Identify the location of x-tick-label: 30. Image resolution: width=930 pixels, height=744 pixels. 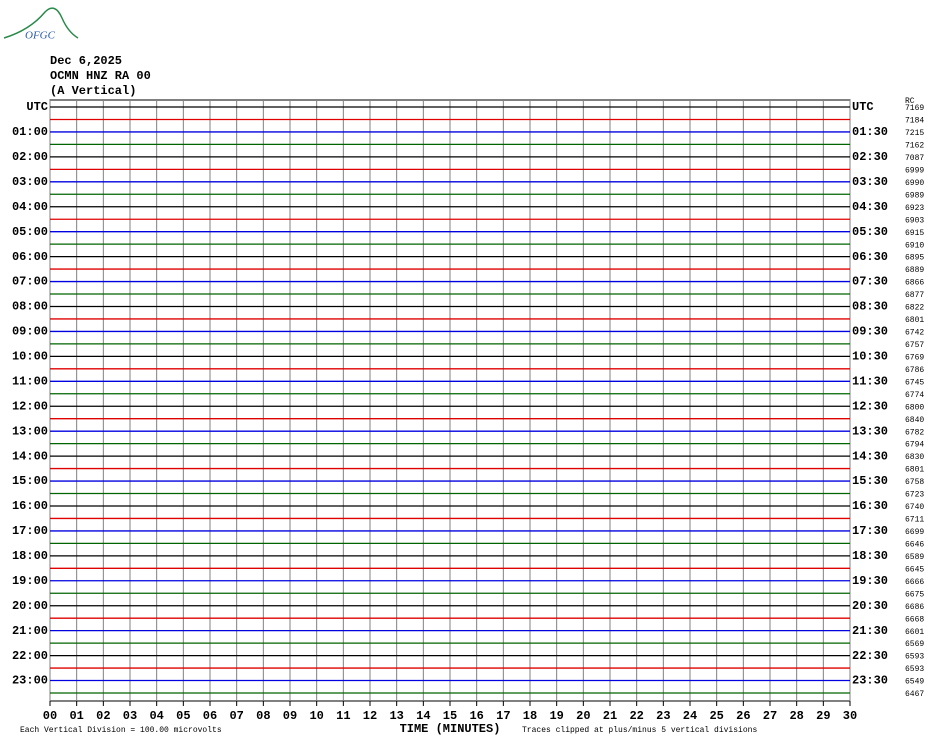
(850, 716).